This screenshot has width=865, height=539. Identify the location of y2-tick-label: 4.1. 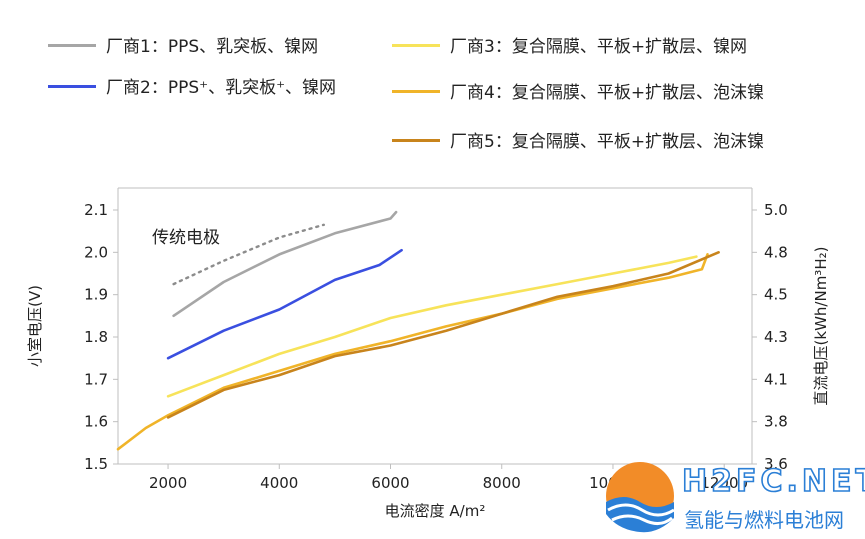
(776, 379).